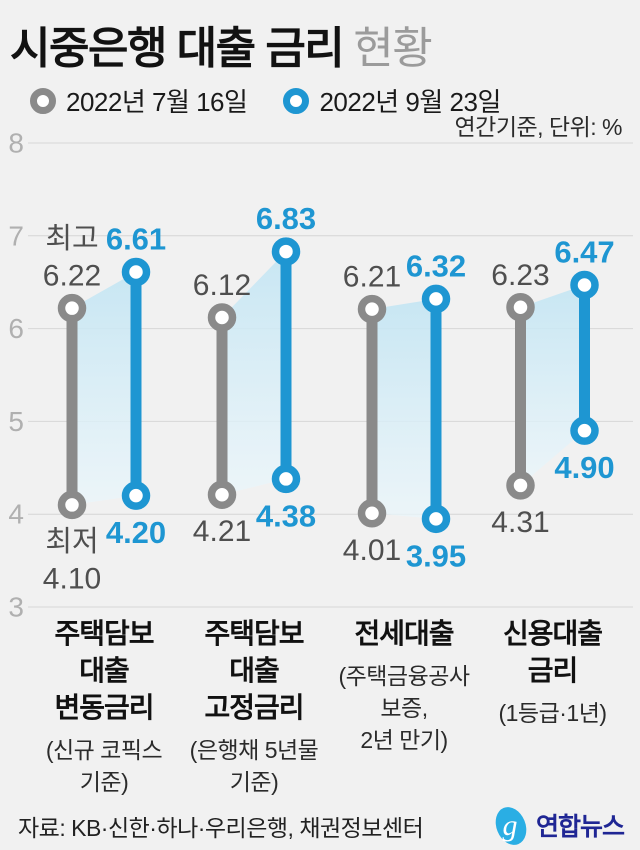 The height and width of the screenshot is (850, 640). Describe the element at coordinates (104, 670) in the screenshot. I see `category-name: 주택담보 대출 변동금리` at that location.